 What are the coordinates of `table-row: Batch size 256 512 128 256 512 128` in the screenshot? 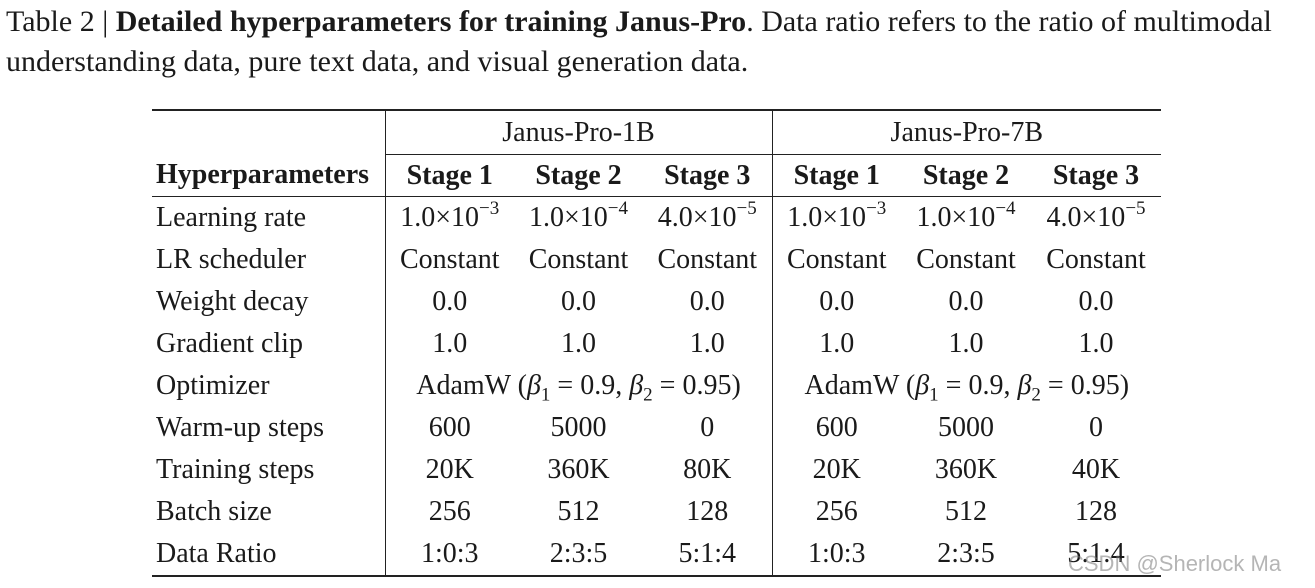 It's located at (656, 512).